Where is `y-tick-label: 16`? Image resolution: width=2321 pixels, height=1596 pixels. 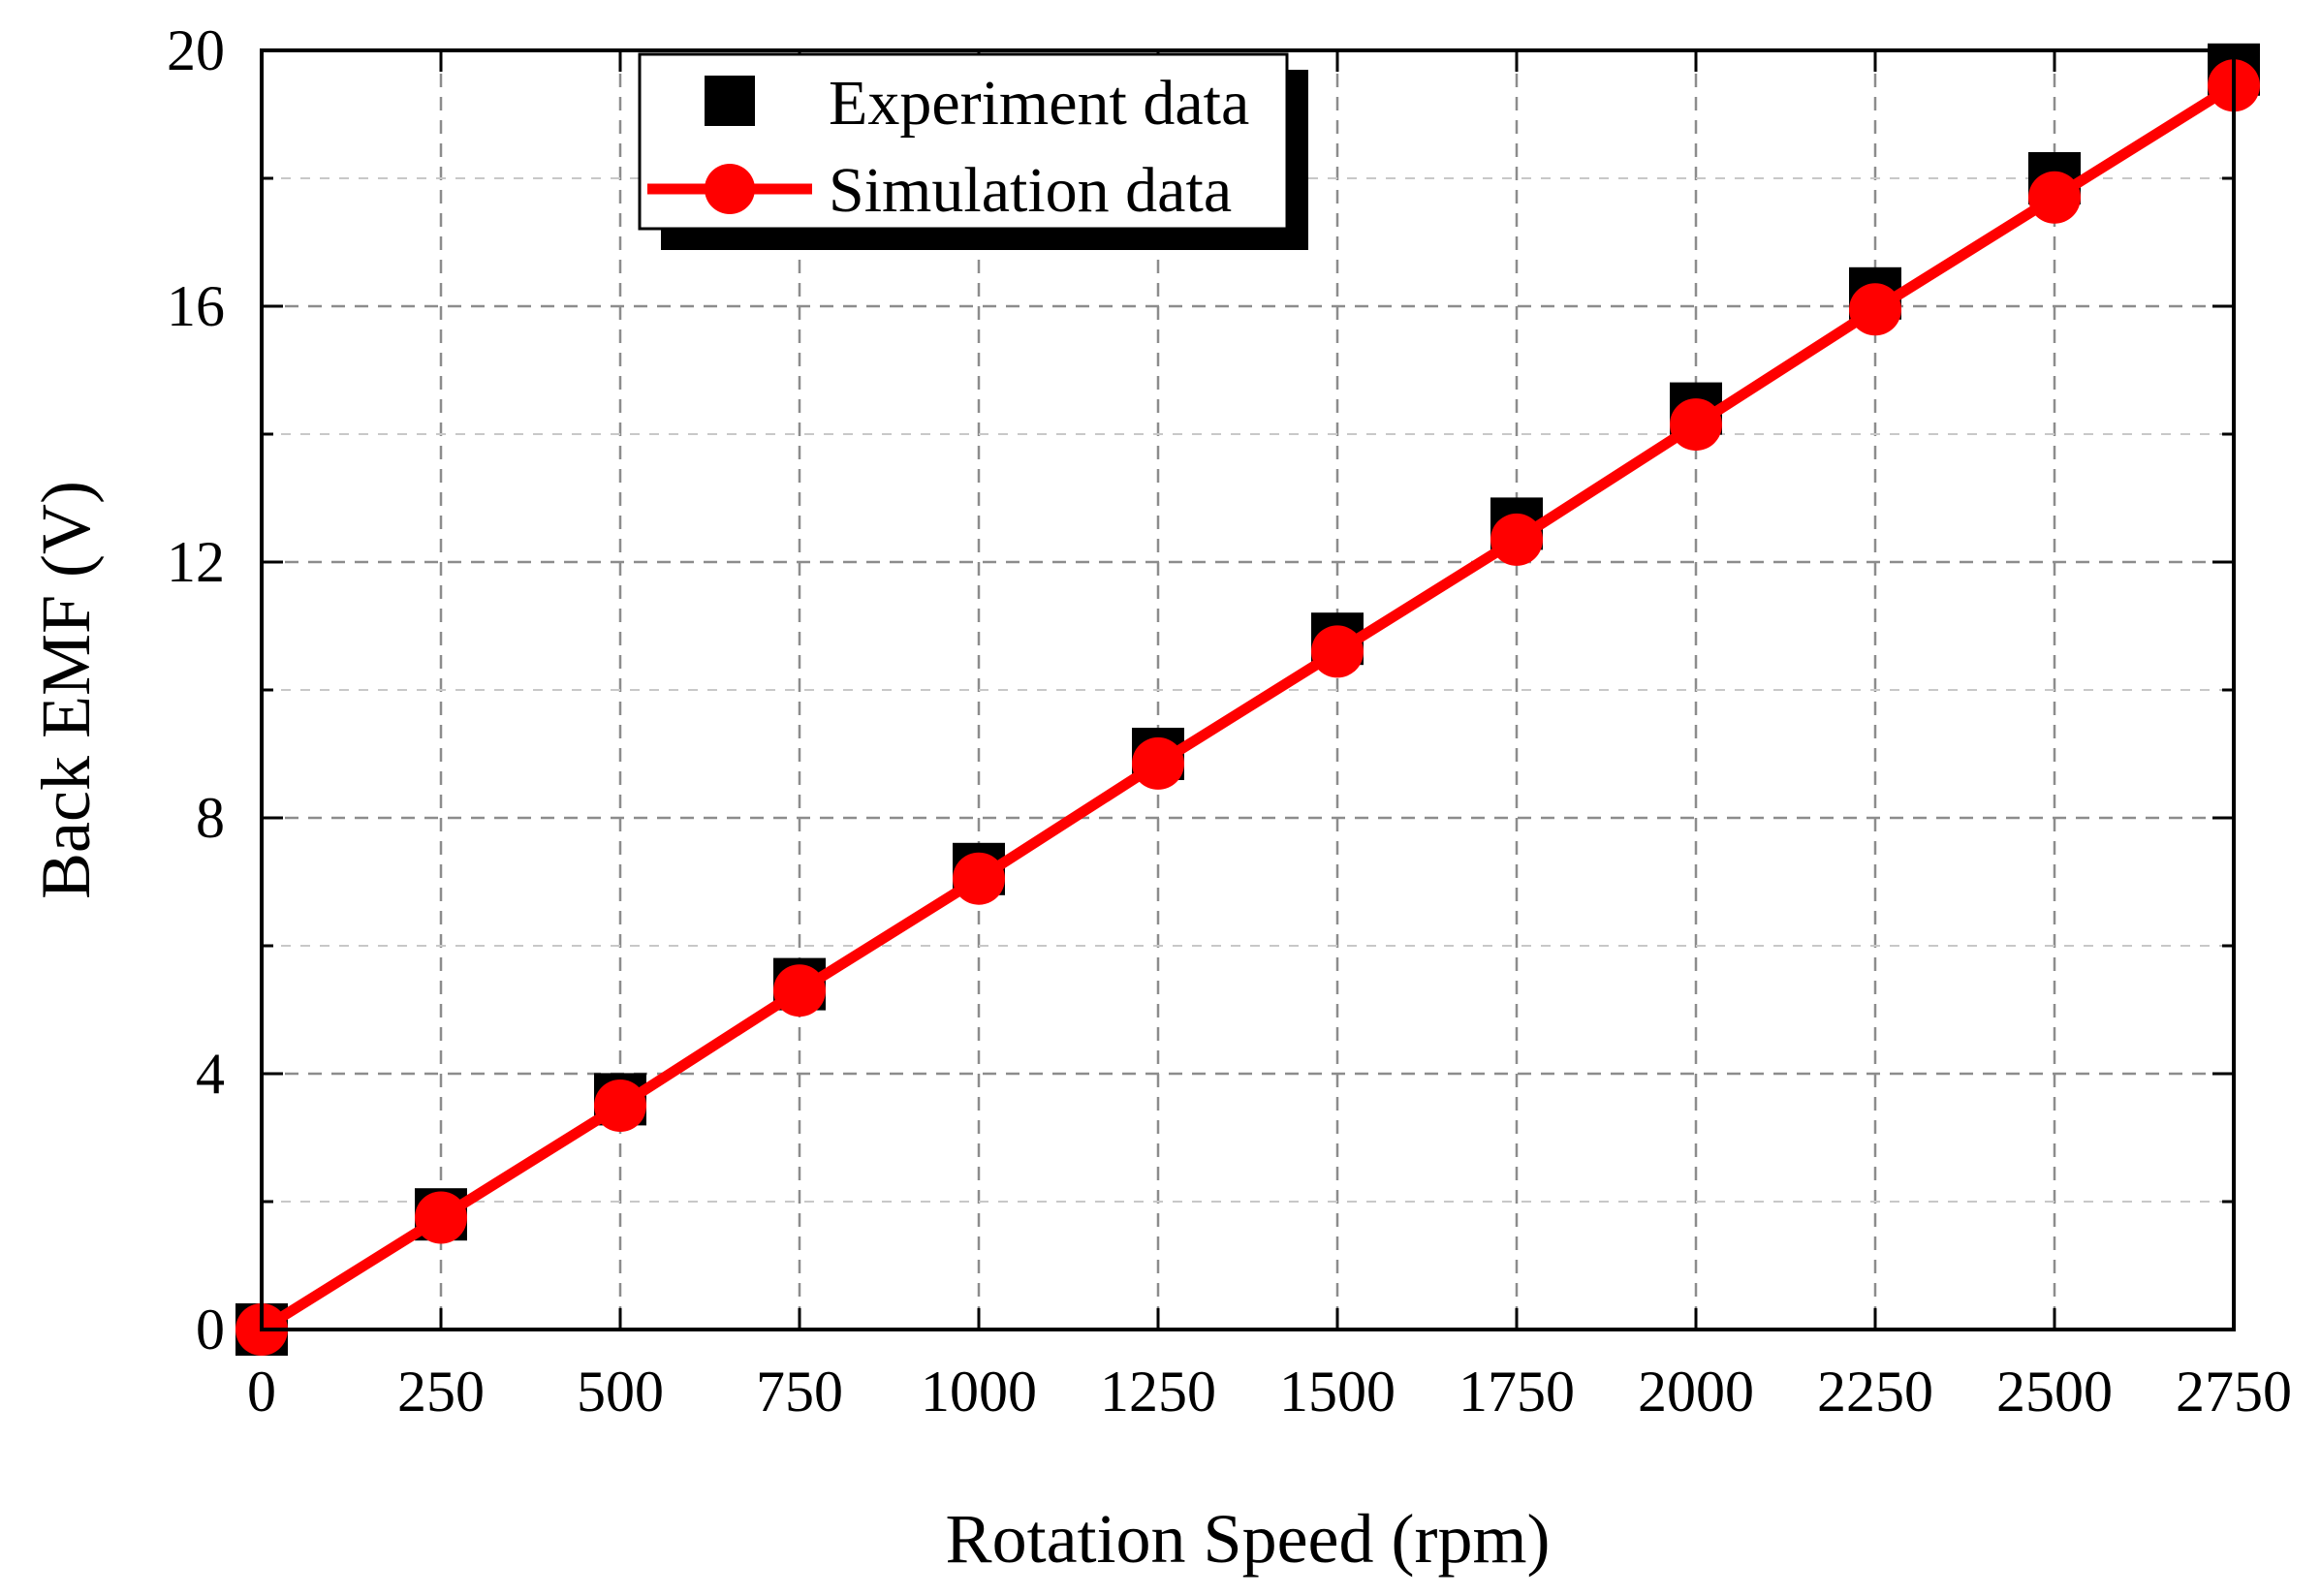
y-tick-label: 16 is located at coordinates (196, 306).